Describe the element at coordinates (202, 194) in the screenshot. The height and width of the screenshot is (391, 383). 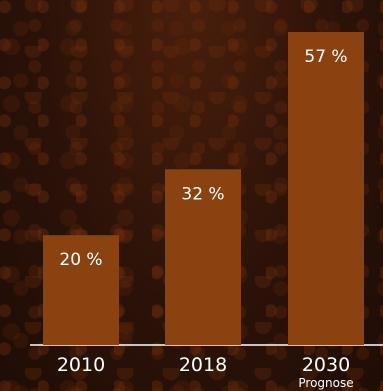
I see `bar-value-label-2018: 32 %` at that location.